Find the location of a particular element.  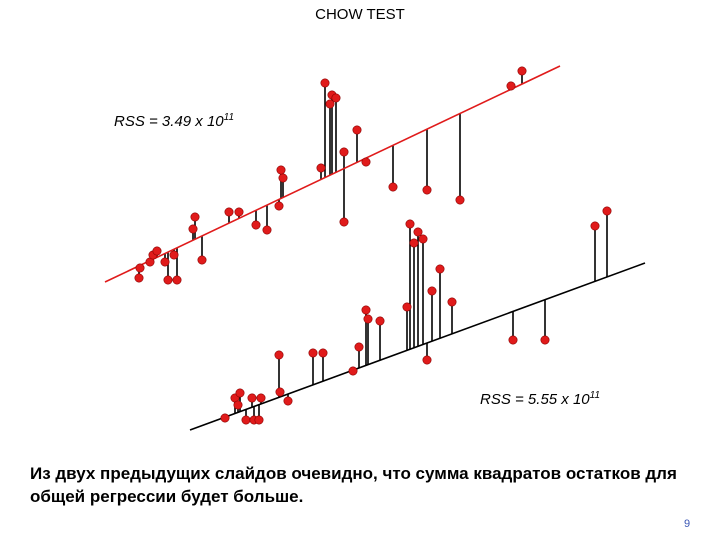

rss-top-exponent: 11 is located at coordinates (229, 117).